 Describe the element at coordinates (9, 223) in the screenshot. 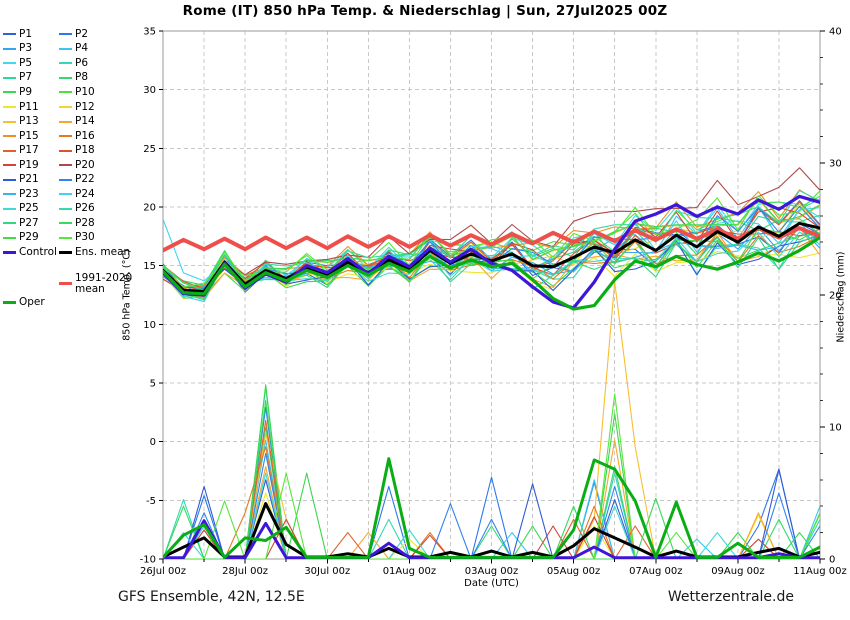

I see `legend-swatch-P27` at that location.